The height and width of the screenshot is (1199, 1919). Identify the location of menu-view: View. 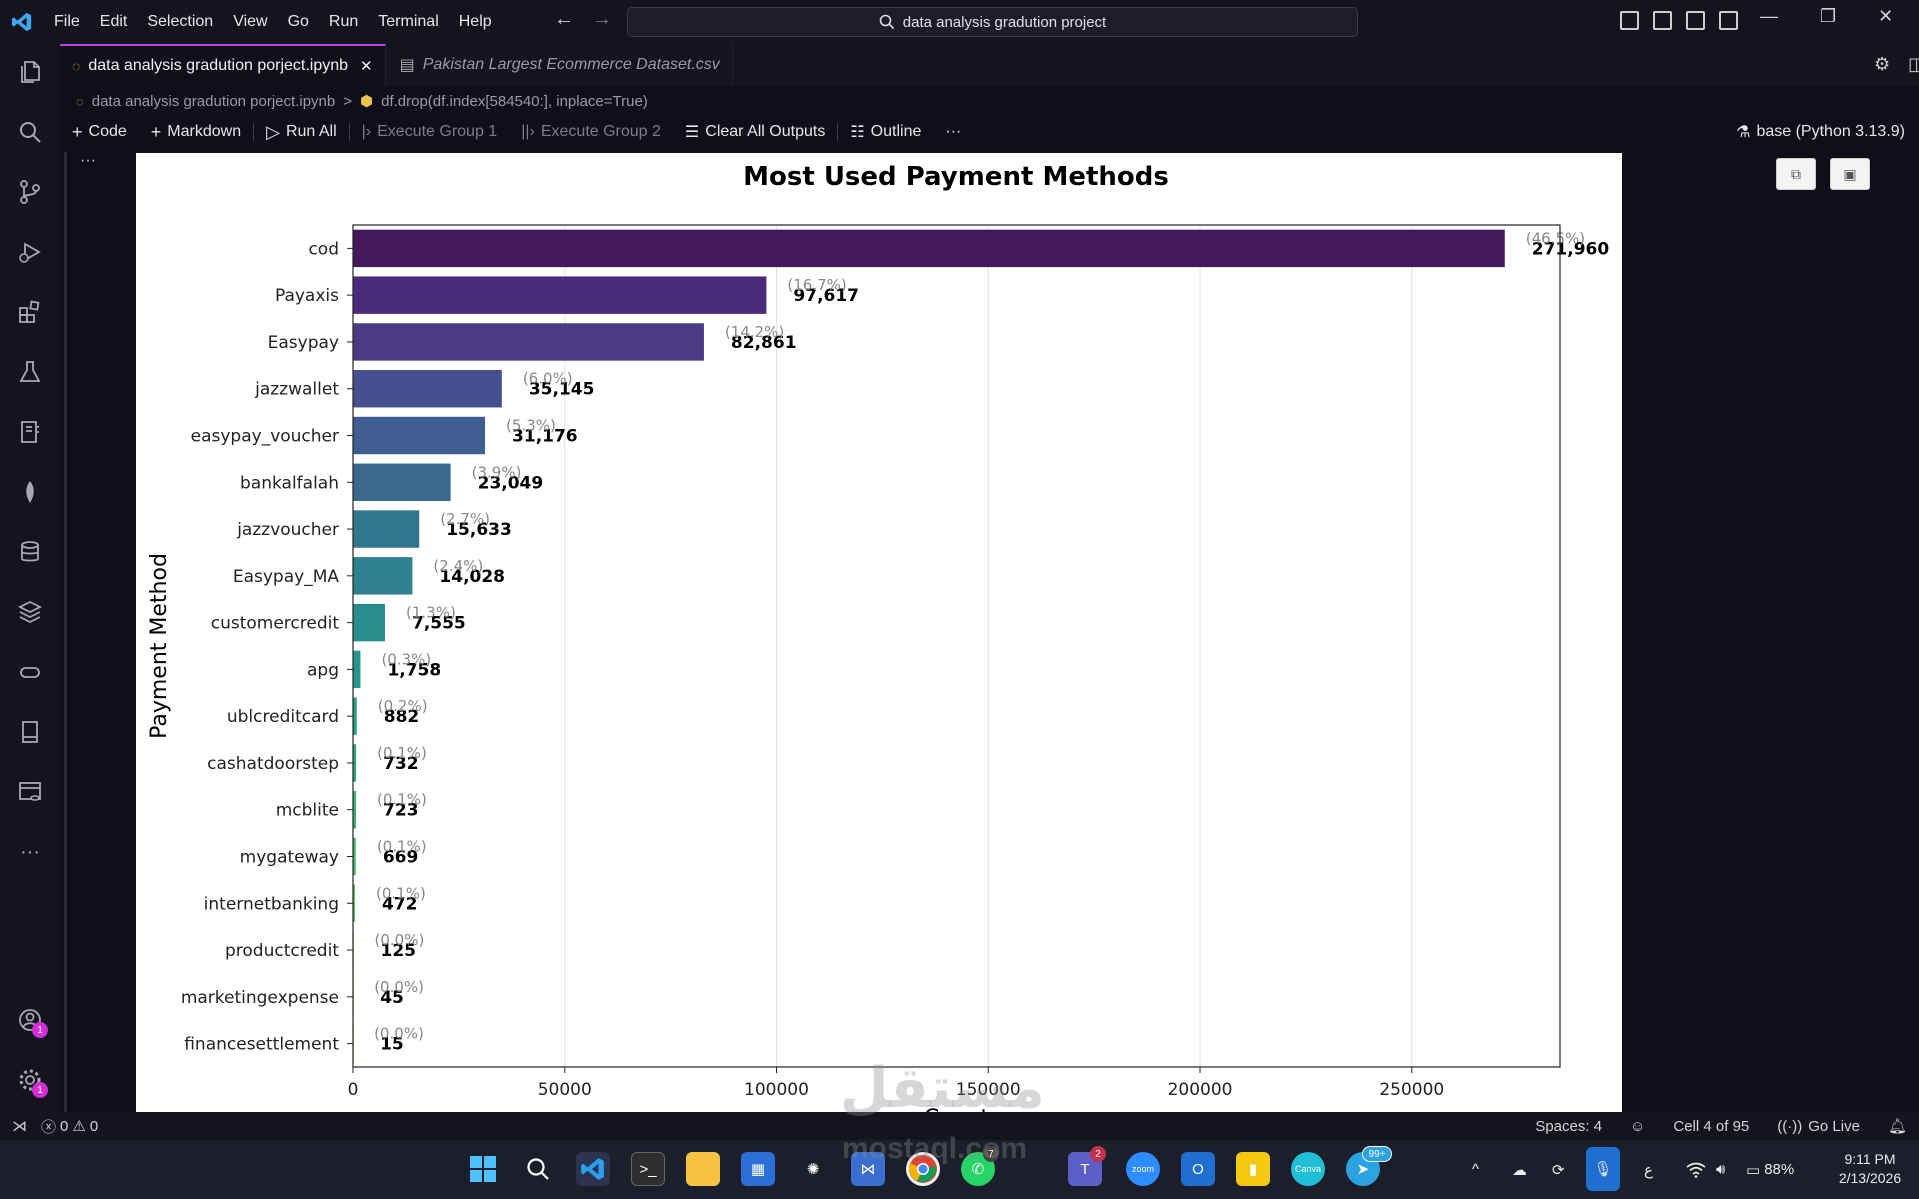
(250, 21).